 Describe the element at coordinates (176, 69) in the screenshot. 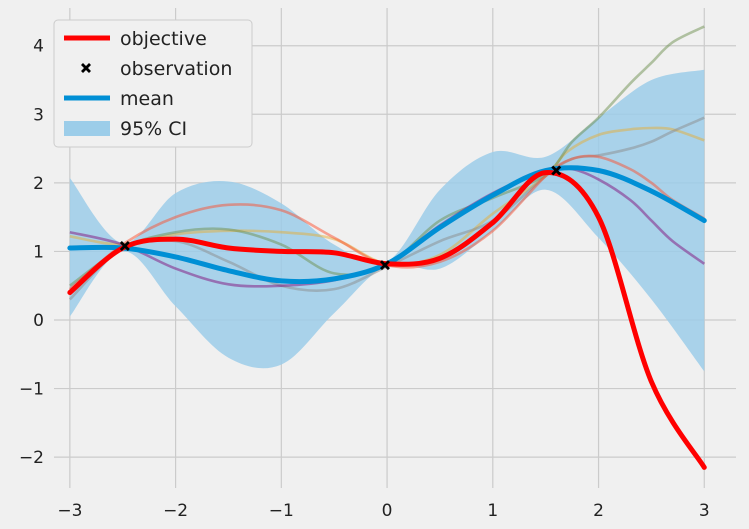

I see `legend-label-observation: observation` at that location.